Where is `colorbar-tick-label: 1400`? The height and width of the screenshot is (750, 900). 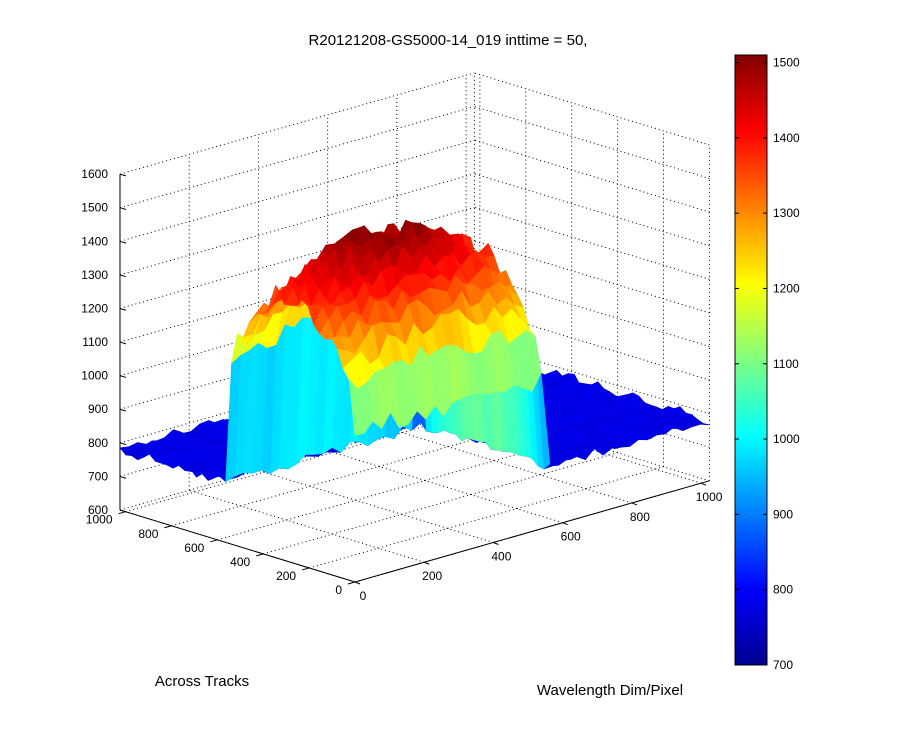
colorbar-tick-label: 1400 is located at coordinates (786, 138).